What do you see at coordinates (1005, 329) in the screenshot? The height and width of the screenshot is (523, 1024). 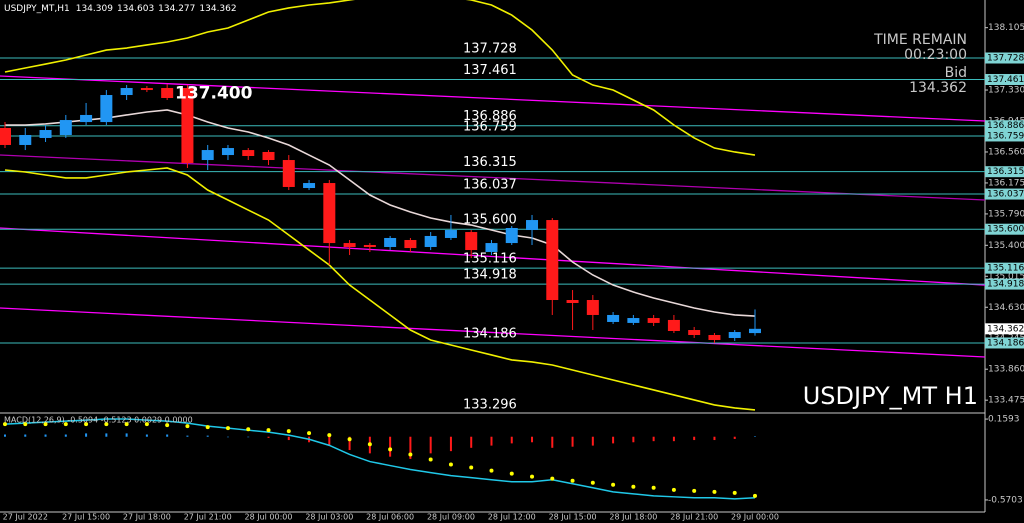 I see `price-box-label: 134.362` at bounding box center [1005, 329].